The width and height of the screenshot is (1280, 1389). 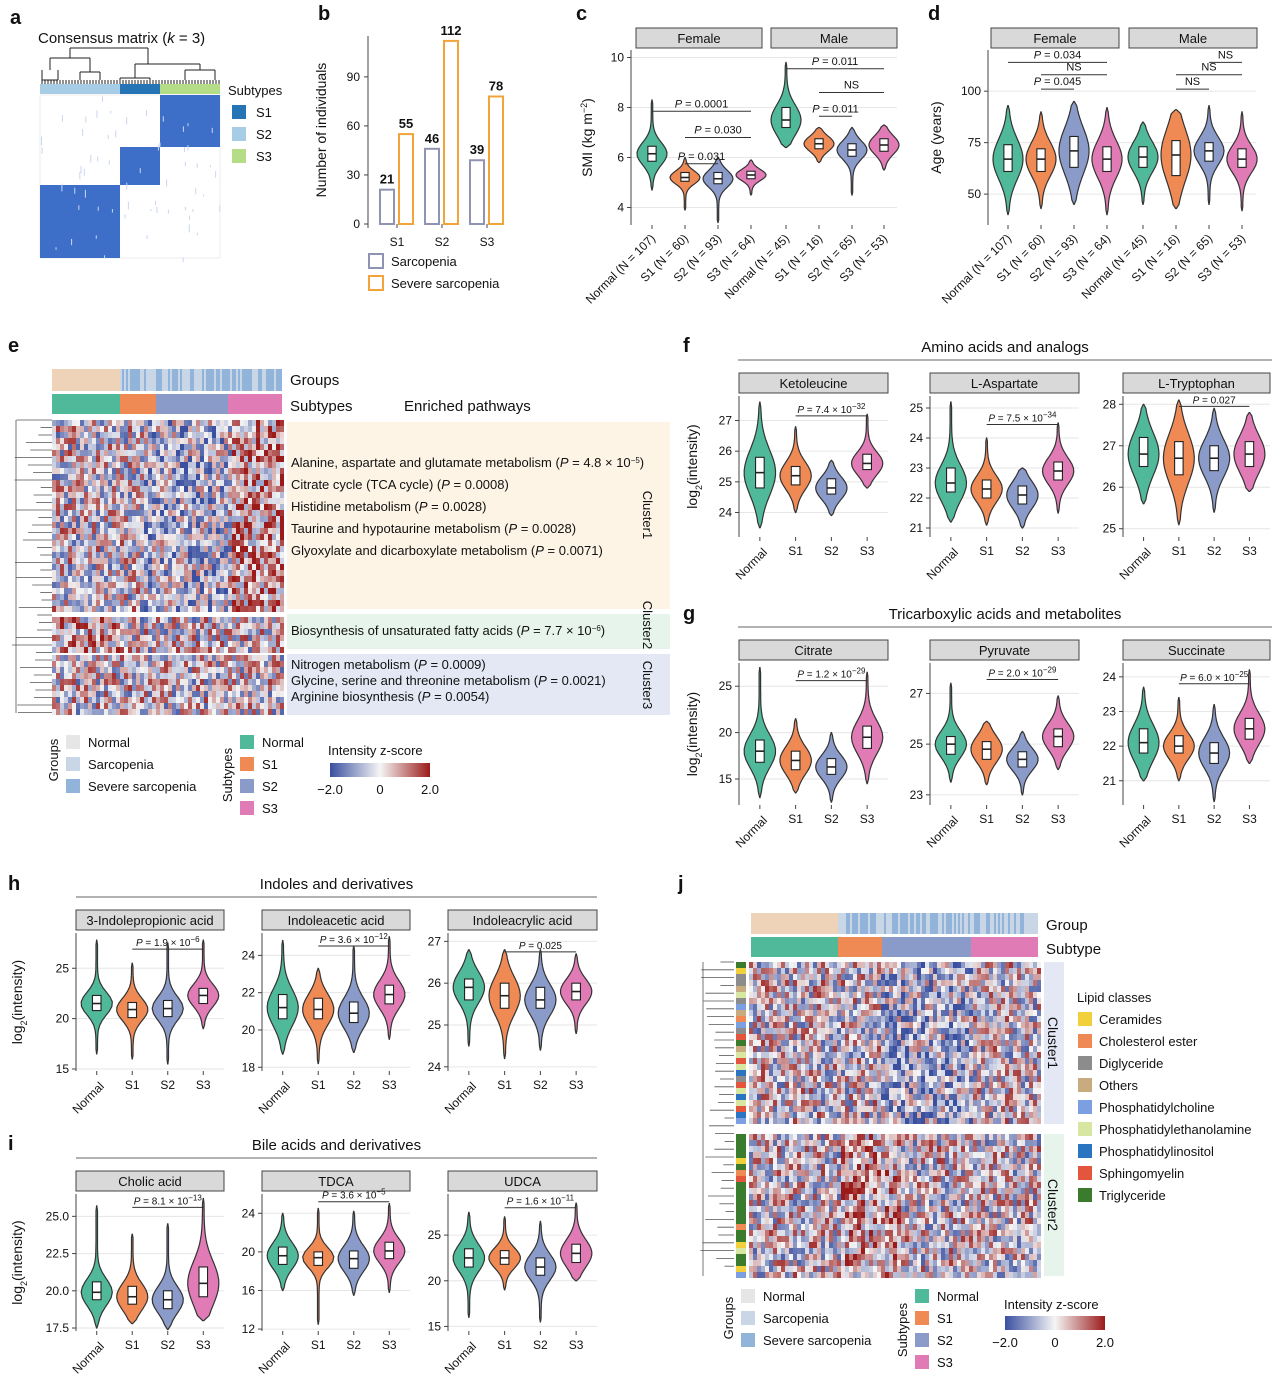 What do you see at coordinates (794, 947) in the screenshot?
I see `subtype-bar-normal` at bounding box center [794, 947].